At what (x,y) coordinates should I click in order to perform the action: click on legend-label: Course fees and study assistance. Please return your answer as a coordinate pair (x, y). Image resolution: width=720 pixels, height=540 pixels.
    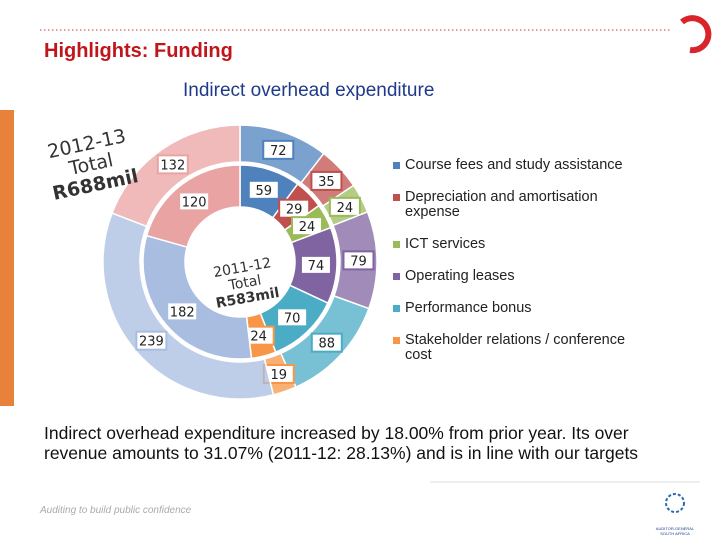
    Looking at the image, I should click on (514, 165).